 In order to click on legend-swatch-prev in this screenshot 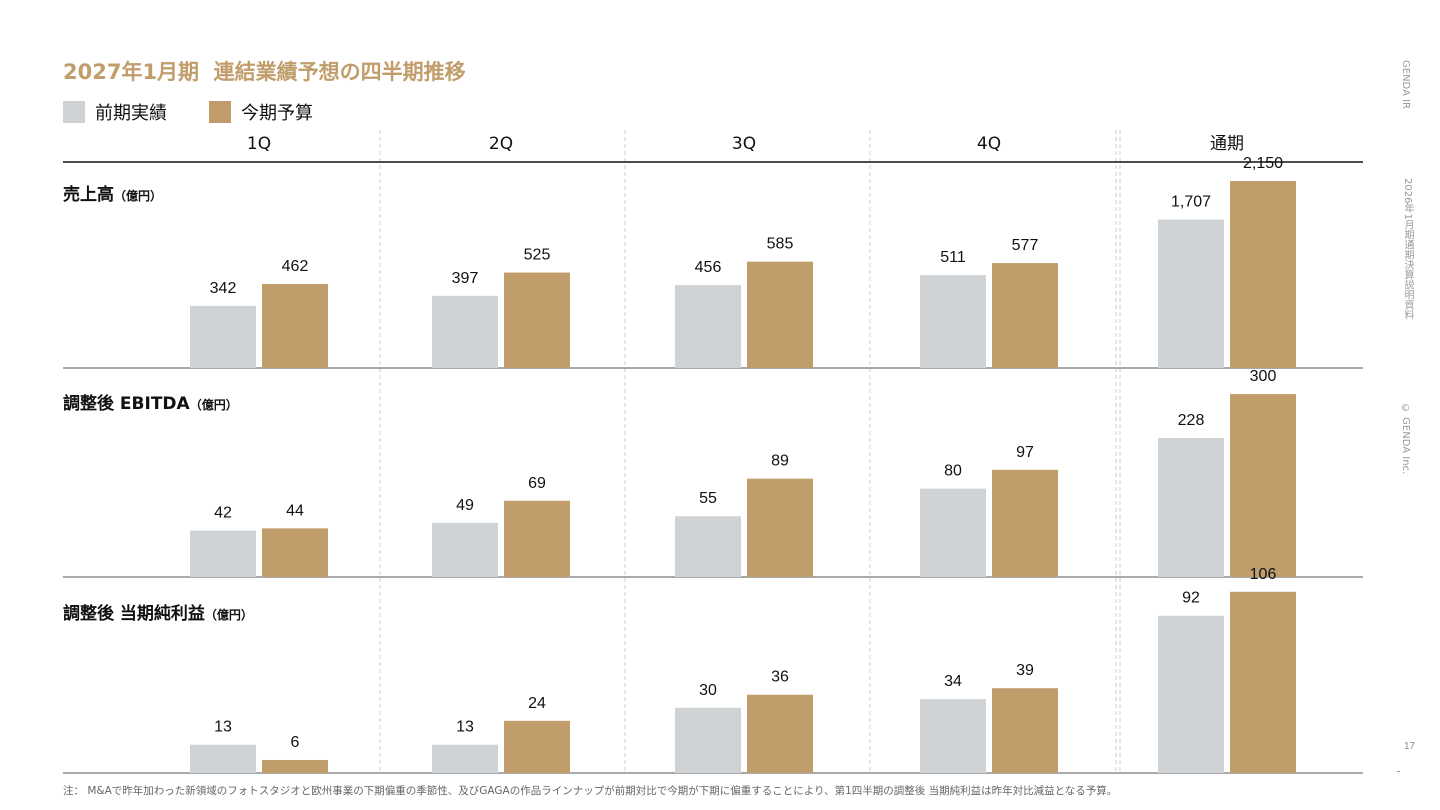, I will do `click(74, 112)`.